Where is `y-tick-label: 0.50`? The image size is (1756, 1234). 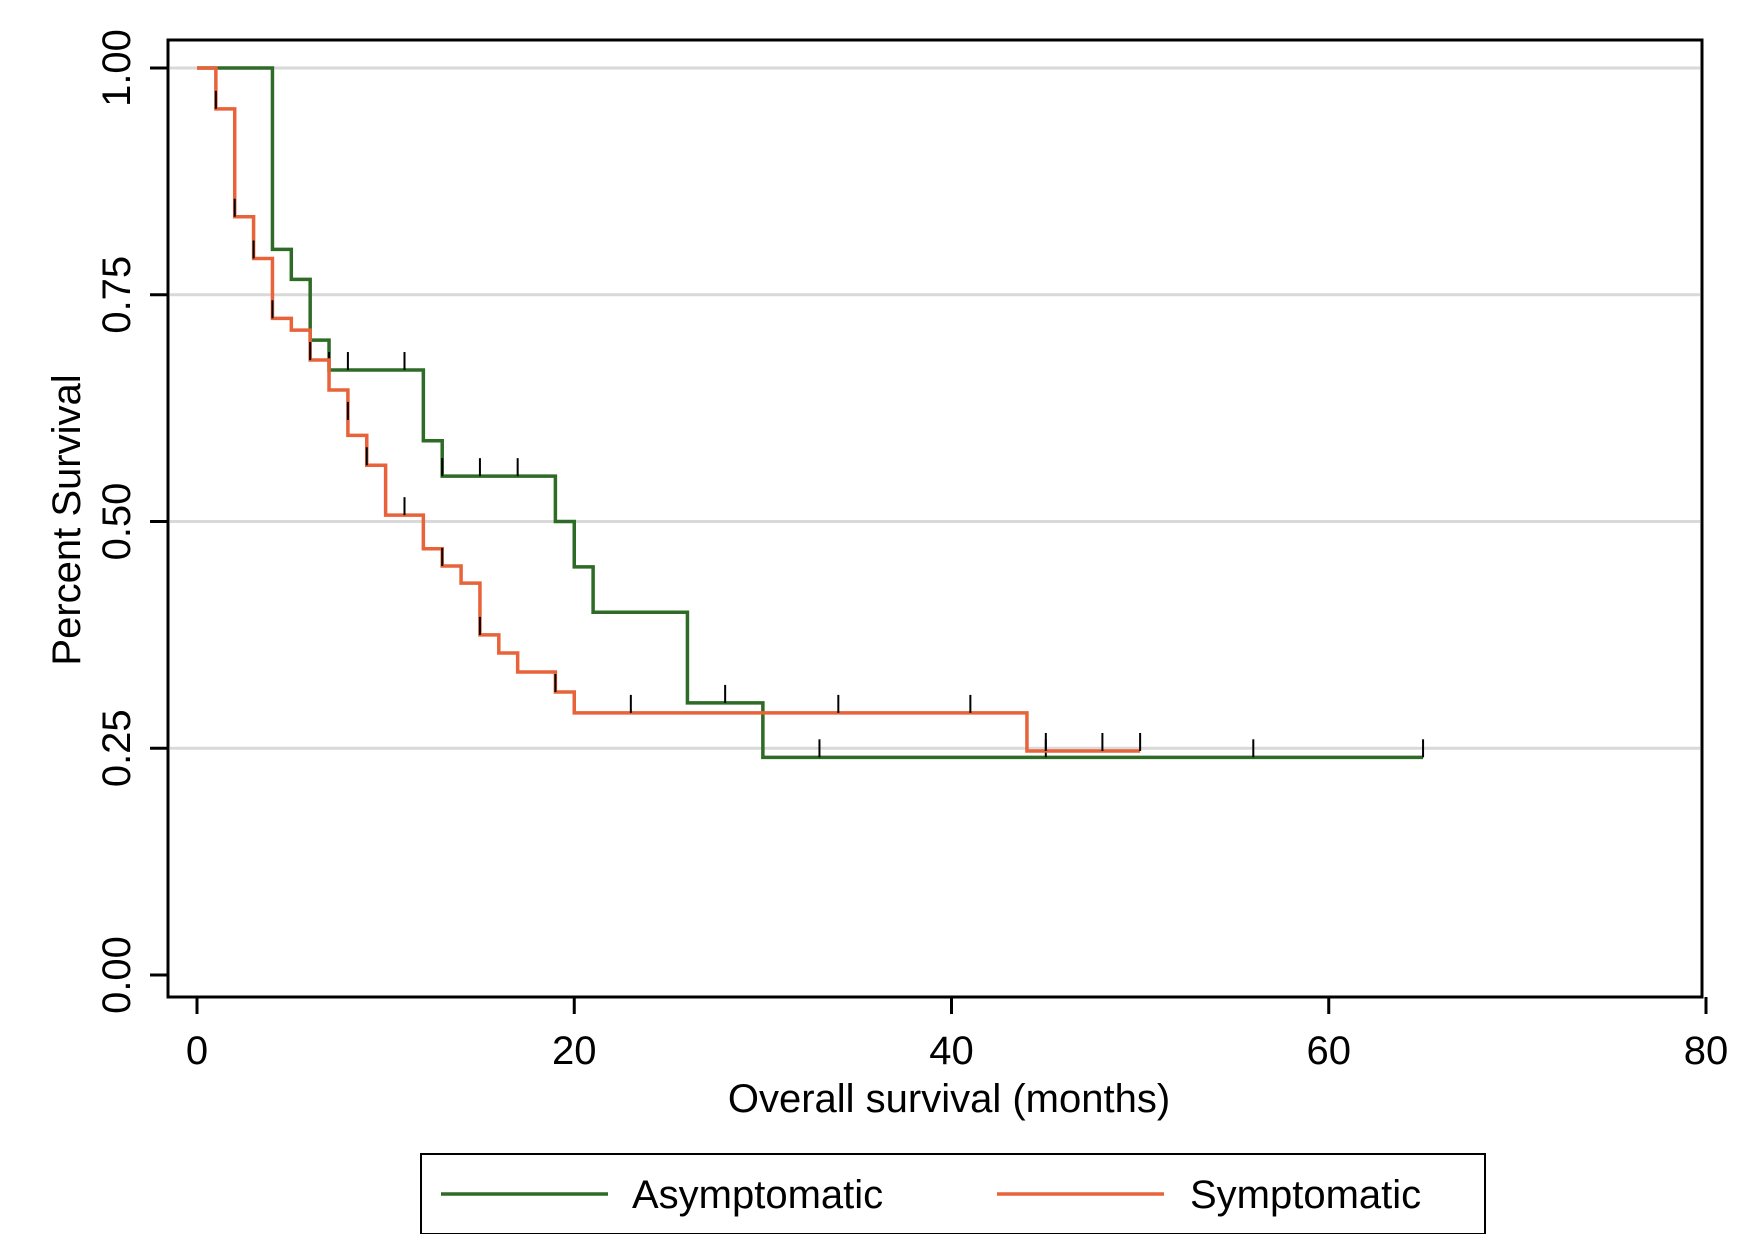
y-tick-label: 0.50 is located at coordinates (117, 522).